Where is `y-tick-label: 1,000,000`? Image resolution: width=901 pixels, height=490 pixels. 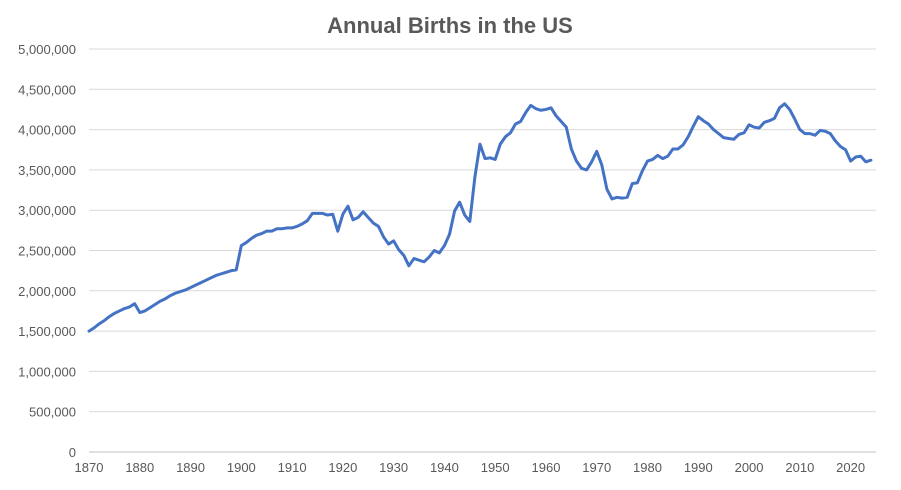
y-tick-label: 1,000,000 is located at coordinates (47, 371).